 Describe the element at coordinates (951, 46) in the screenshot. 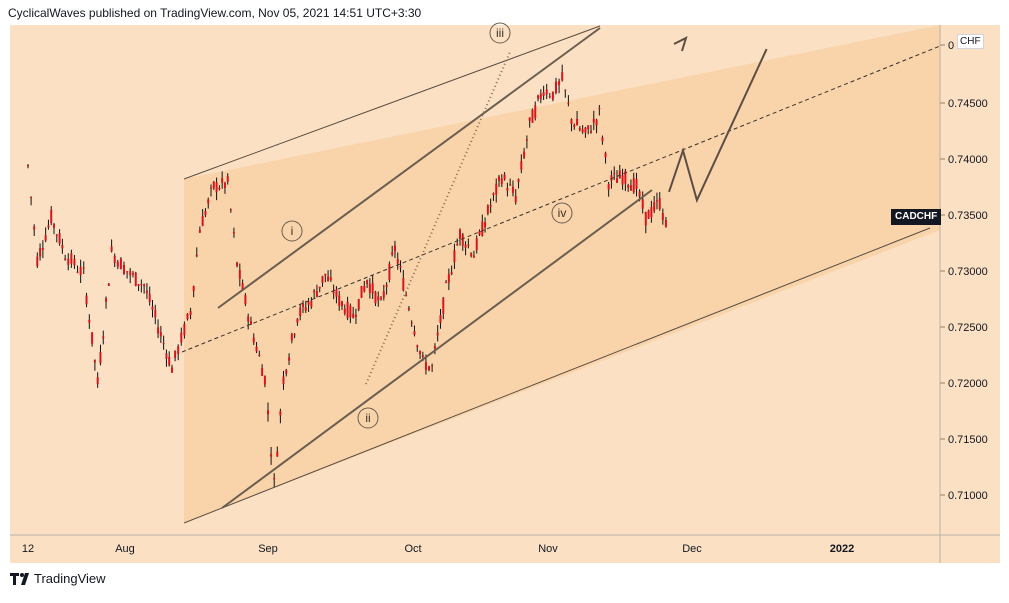

I see `y-tick-label: 0` at that location.